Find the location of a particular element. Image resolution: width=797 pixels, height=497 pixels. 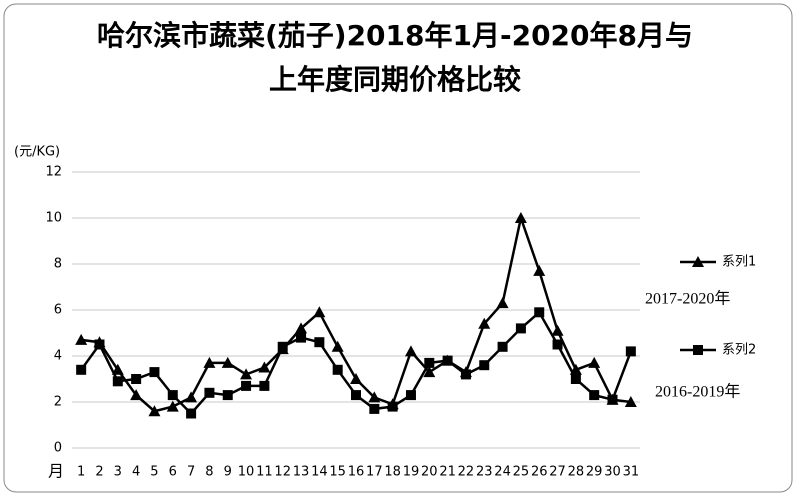

x-axis-label: 月 is located at coordinates (56, 471).